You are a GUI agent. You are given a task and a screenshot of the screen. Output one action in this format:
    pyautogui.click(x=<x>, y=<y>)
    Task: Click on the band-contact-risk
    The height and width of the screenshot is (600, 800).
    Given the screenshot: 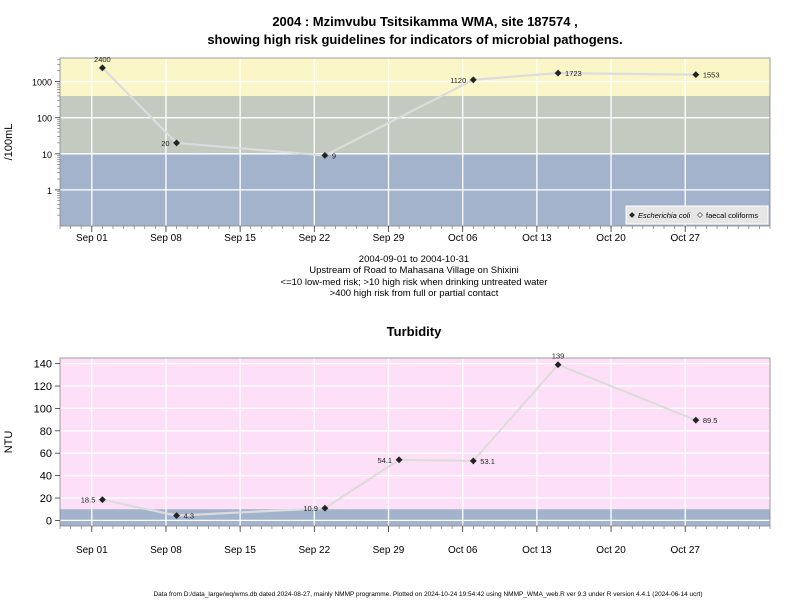 What is the action you would take?
    pyautogui.click(x=415, y=77)
    